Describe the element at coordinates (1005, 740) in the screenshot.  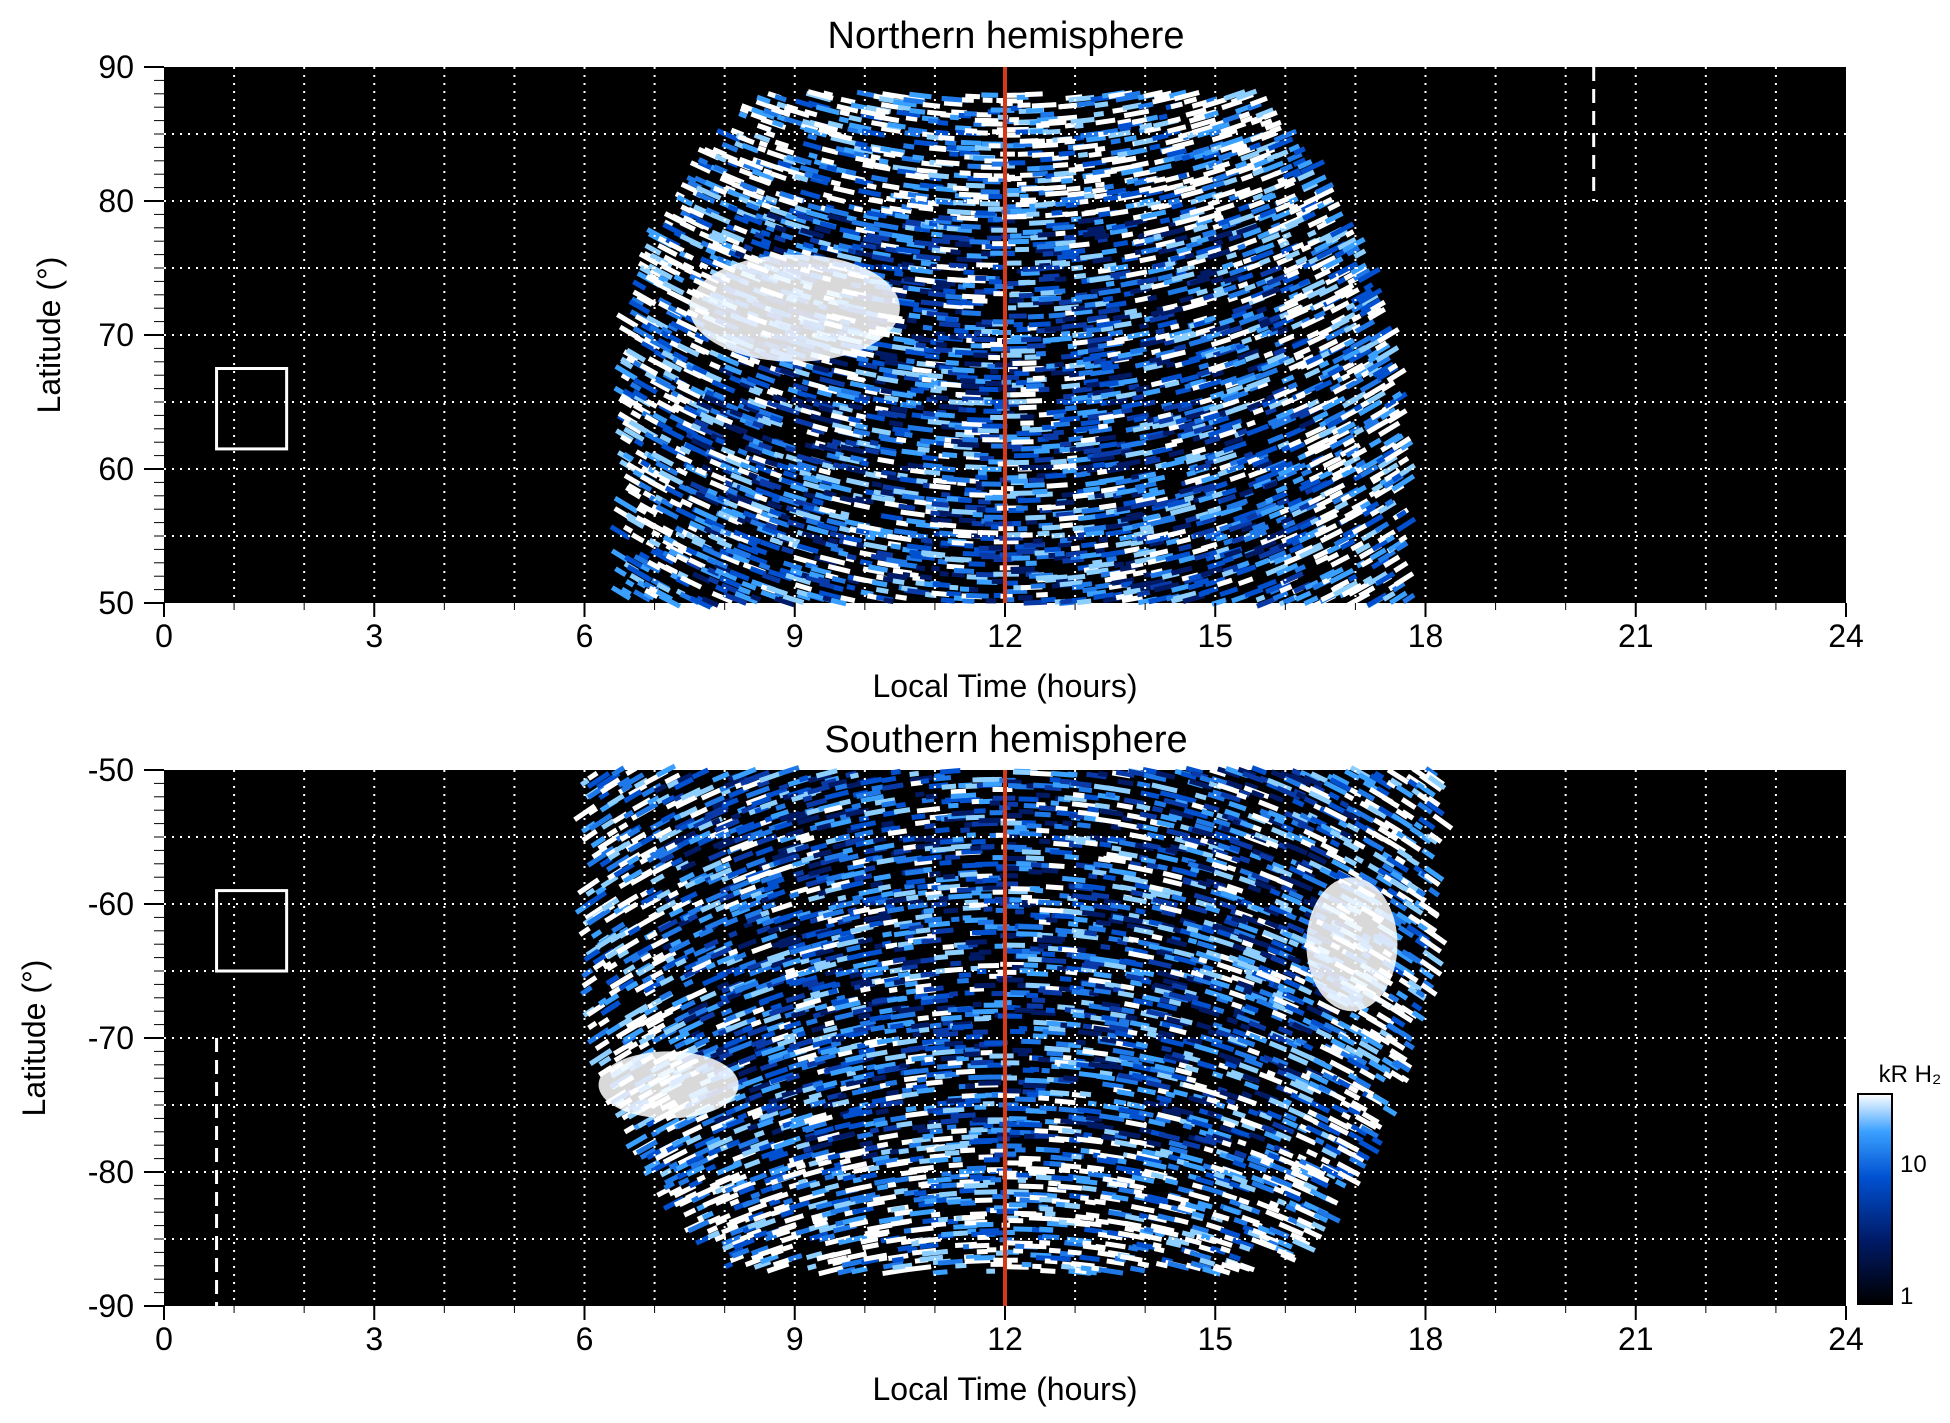
I see `south-title: Southern hemisphere` at that location.